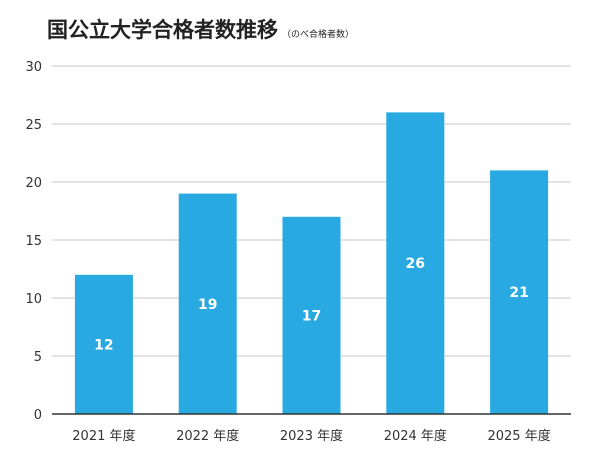 The image size is (602, 457). Describe the element at coordinates (518, 436) in the screenshot. I see `x-tick-label: 2025 年度` at that location.